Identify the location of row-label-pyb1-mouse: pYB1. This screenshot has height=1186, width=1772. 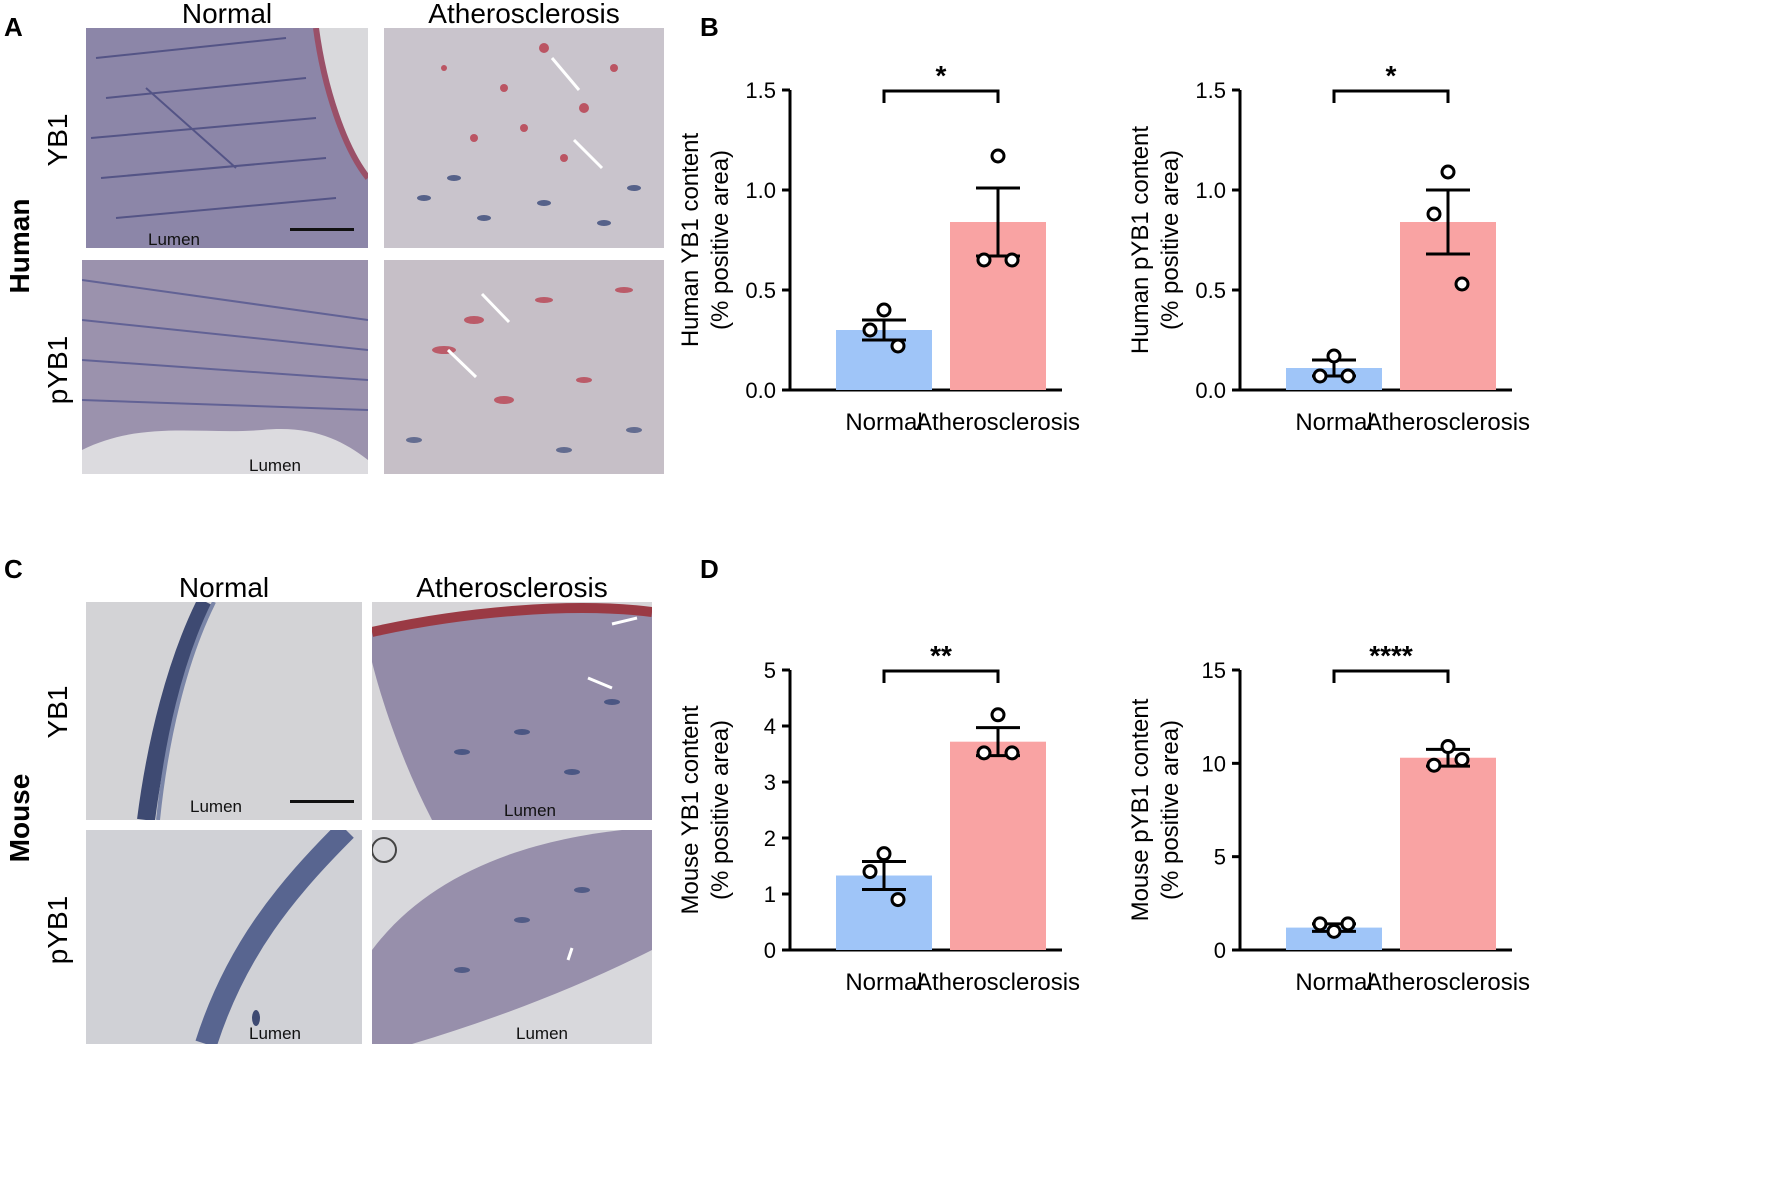
(57, 930).